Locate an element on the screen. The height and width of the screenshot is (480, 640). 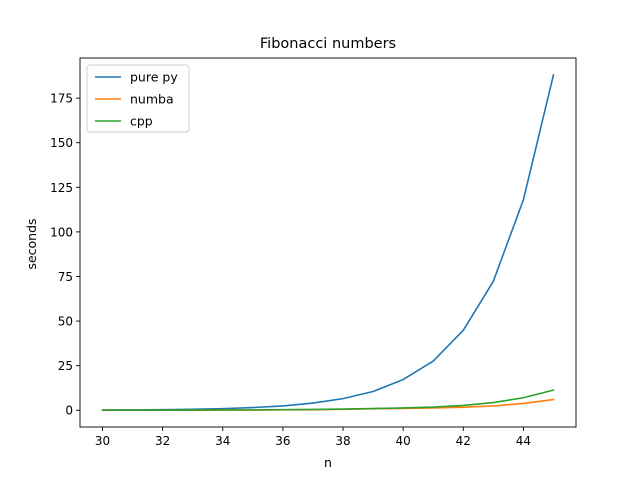
chart-title: Fibonacci numbers is located at coordinates (328, 44).